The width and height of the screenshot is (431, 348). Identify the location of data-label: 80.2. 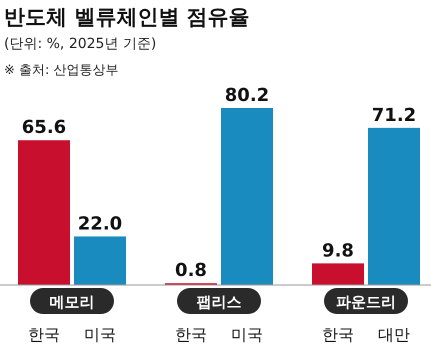
(247, 95).